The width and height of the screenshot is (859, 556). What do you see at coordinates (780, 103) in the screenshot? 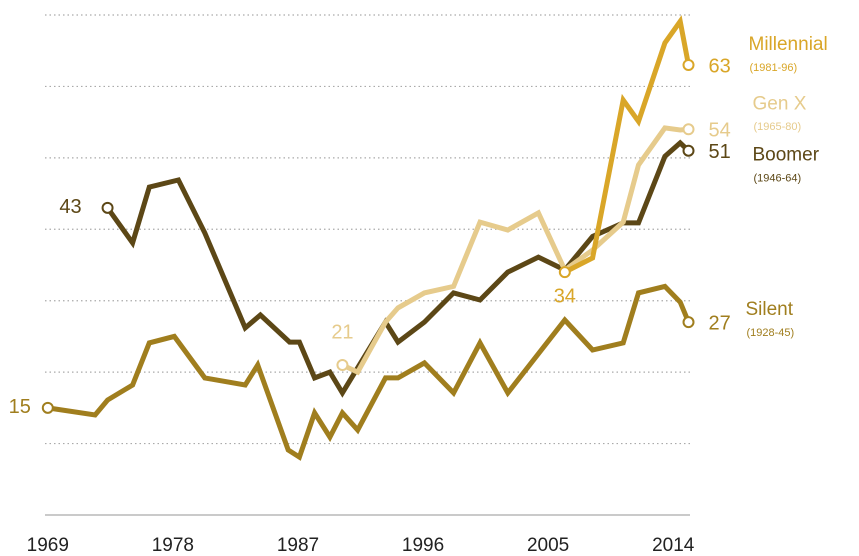
I see `legend-name: Gen X` at bounding box center [780, 103].